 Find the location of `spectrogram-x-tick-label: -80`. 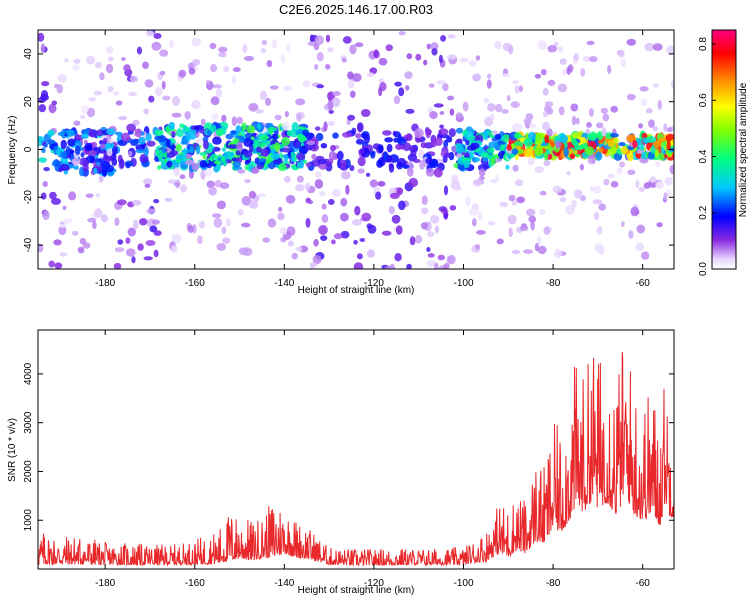

spectrogram-x-tick-label: -80 is located at coordinates (553, 283).